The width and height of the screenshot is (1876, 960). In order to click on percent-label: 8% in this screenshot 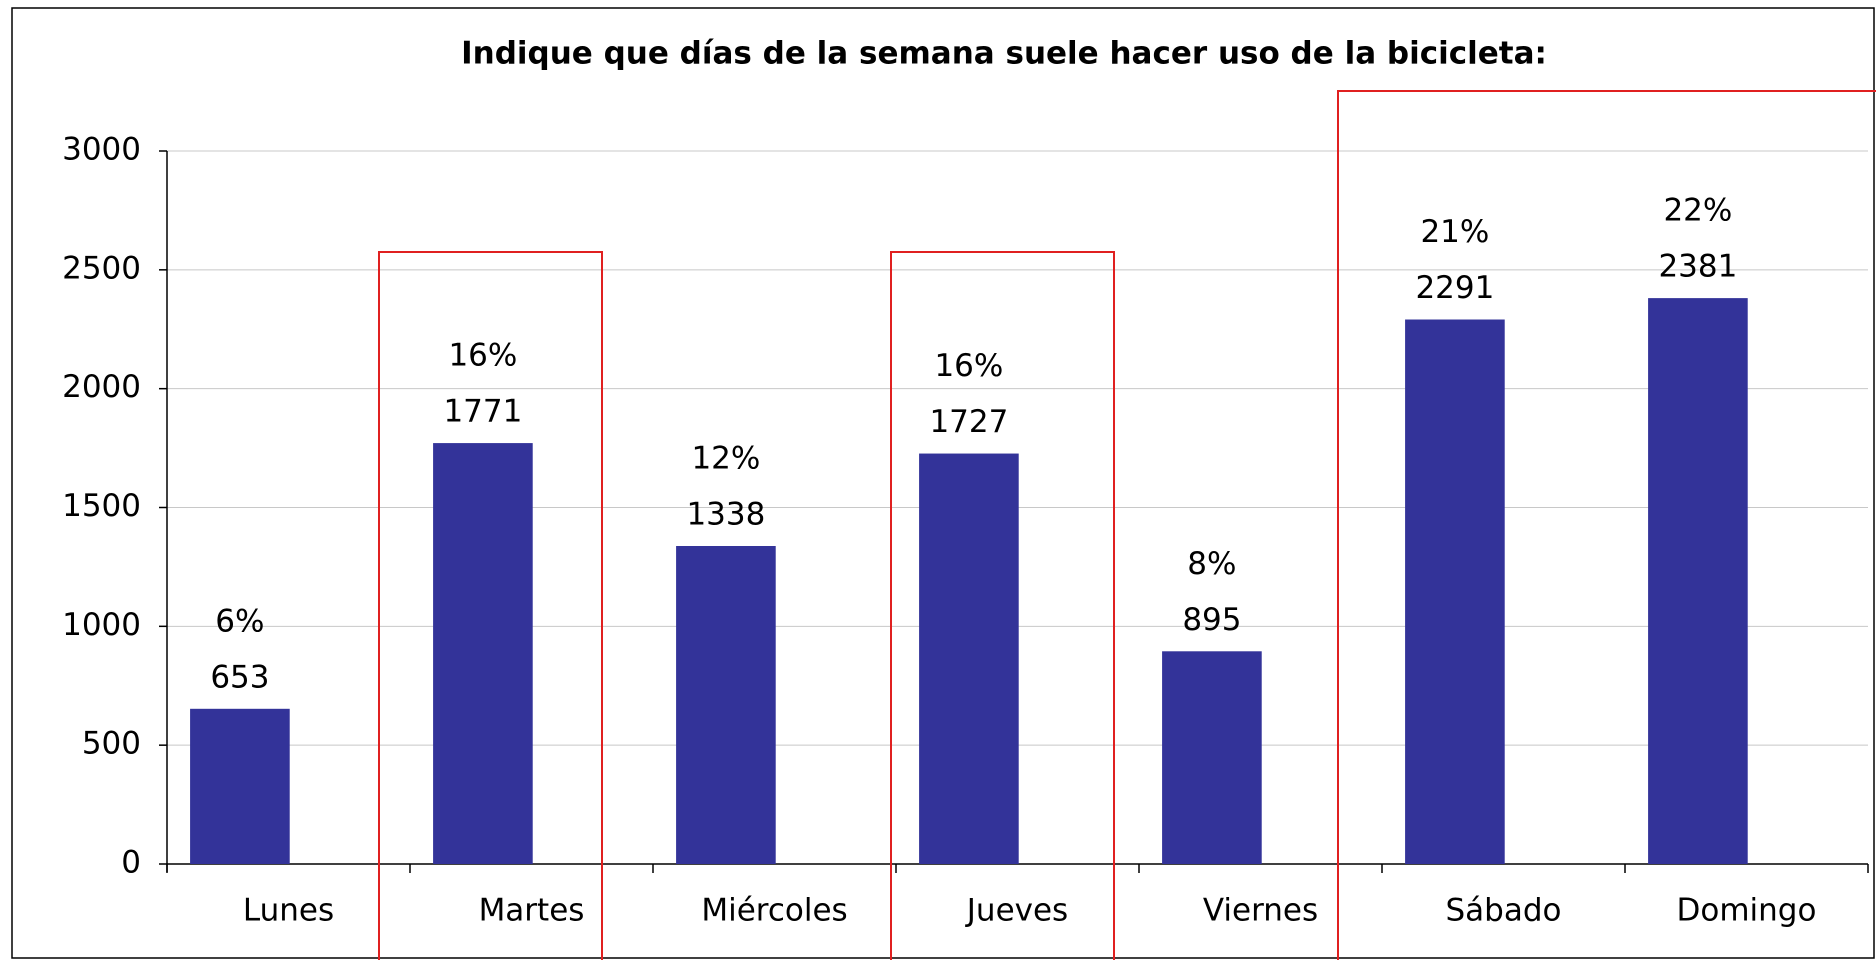, I will do `click(1211, 564)`.